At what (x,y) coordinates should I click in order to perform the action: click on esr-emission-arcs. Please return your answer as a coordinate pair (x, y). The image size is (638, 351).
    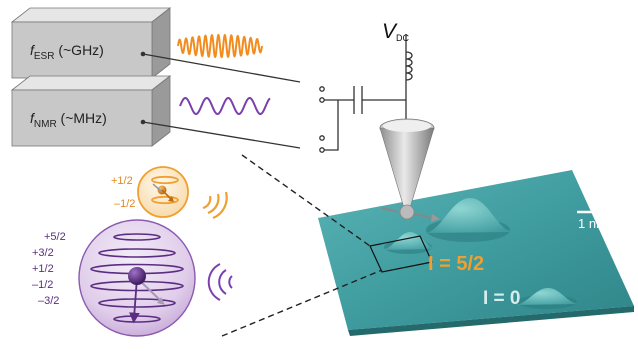
    Looking at the image, I should click on (215, 205).